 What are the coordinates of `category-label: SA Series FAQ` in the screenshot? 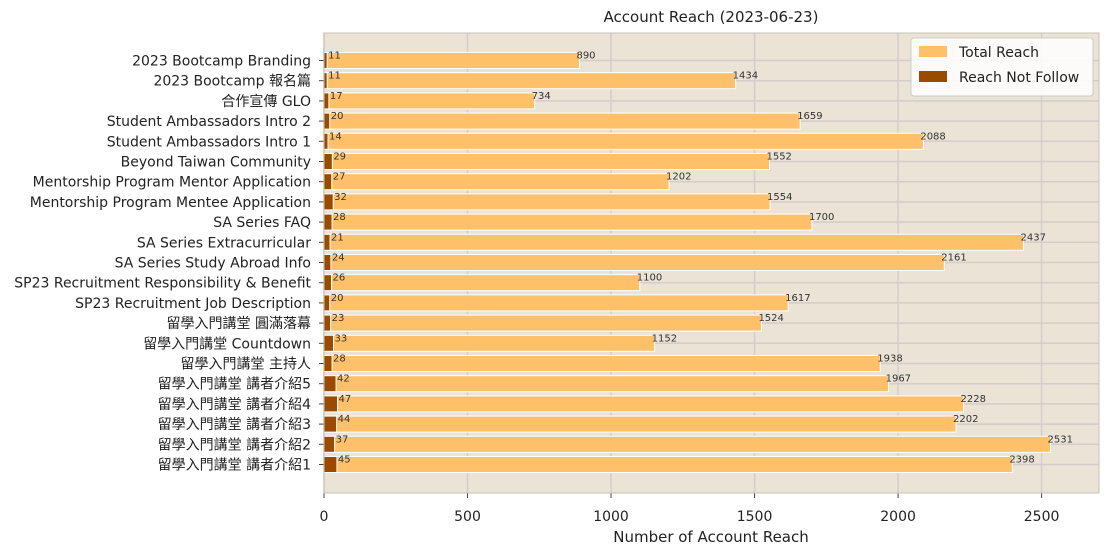 It's located at (262, 223).